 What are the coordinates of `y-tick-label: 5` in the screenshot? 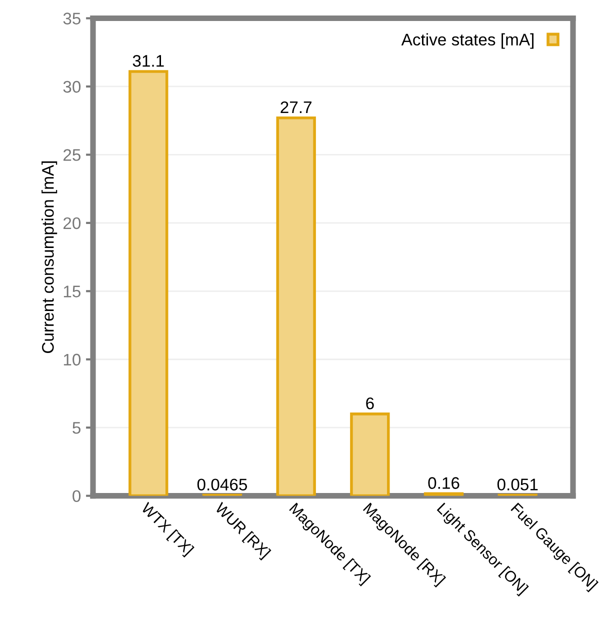 It's located at (76, 428).